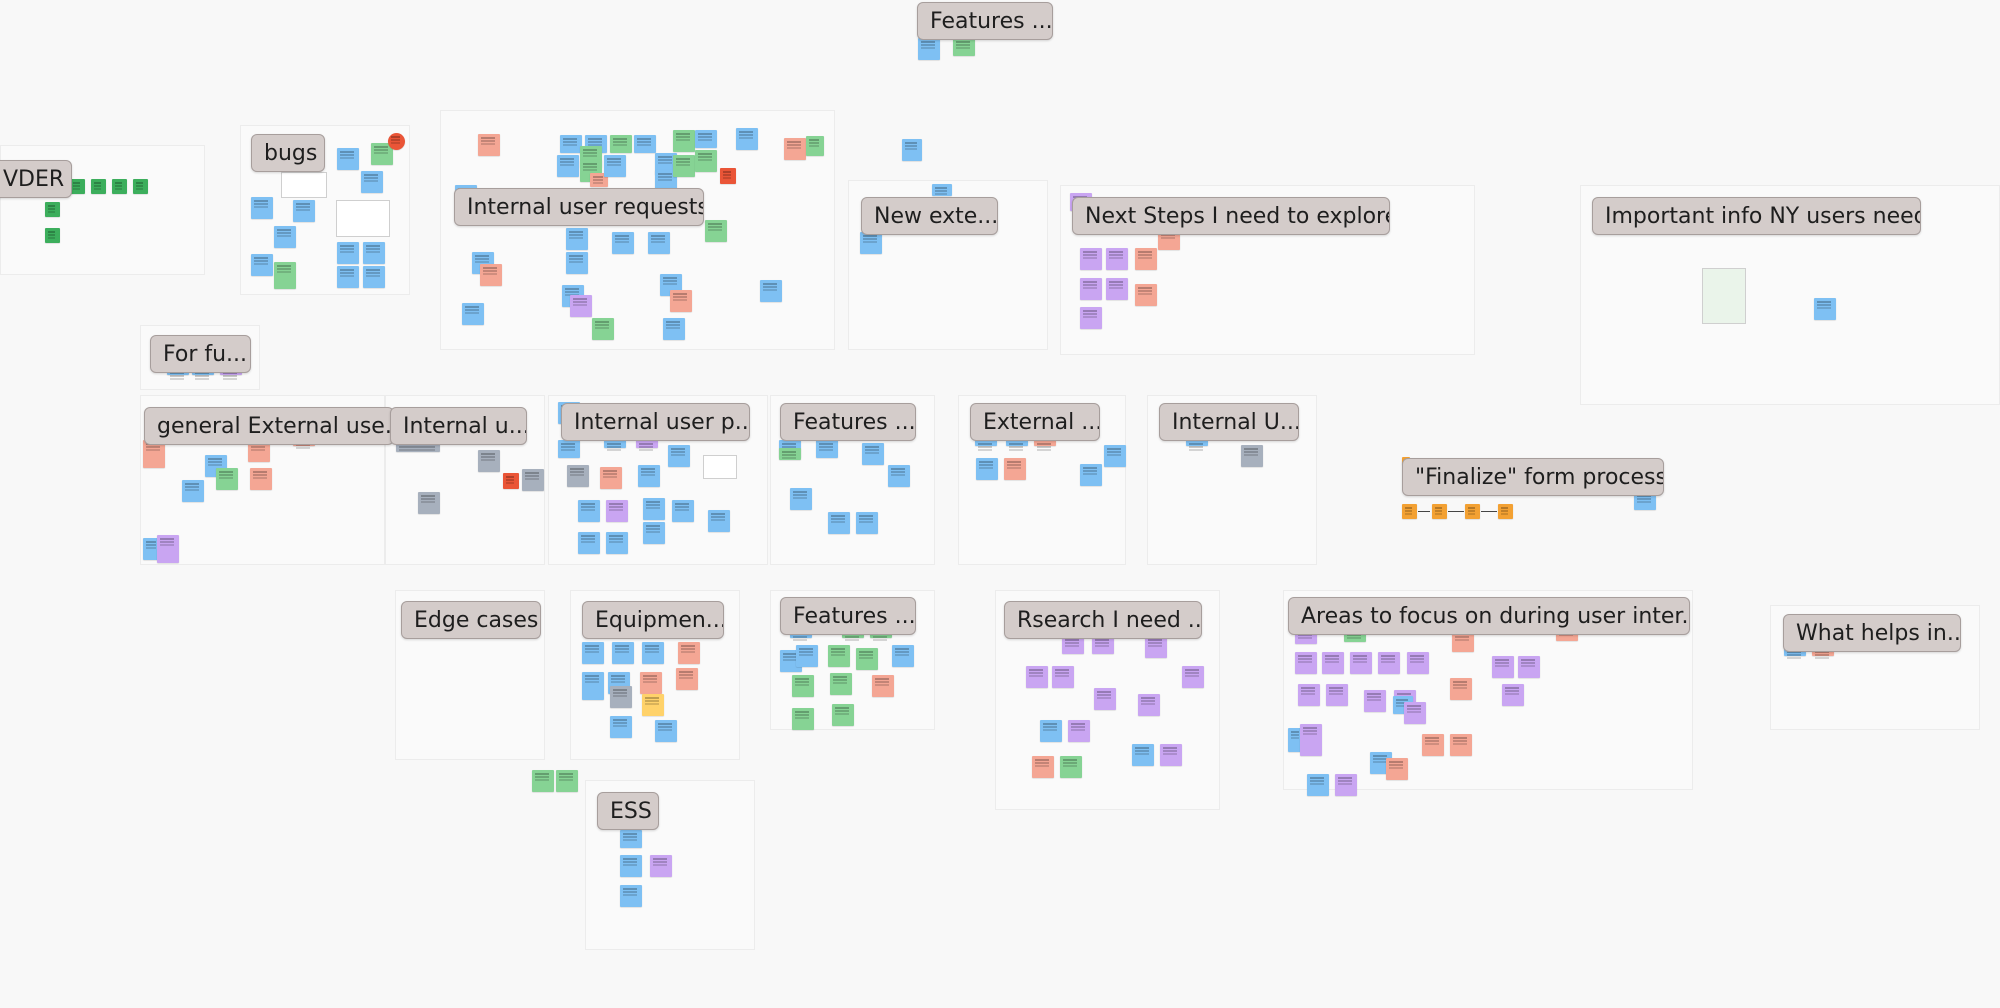 This screenshot has height=1008, width=2000. What do you see at coordinates (288, 153) in the screenshot?
I see `section-title-bugs: bugs` at bounding box center [288, 153].